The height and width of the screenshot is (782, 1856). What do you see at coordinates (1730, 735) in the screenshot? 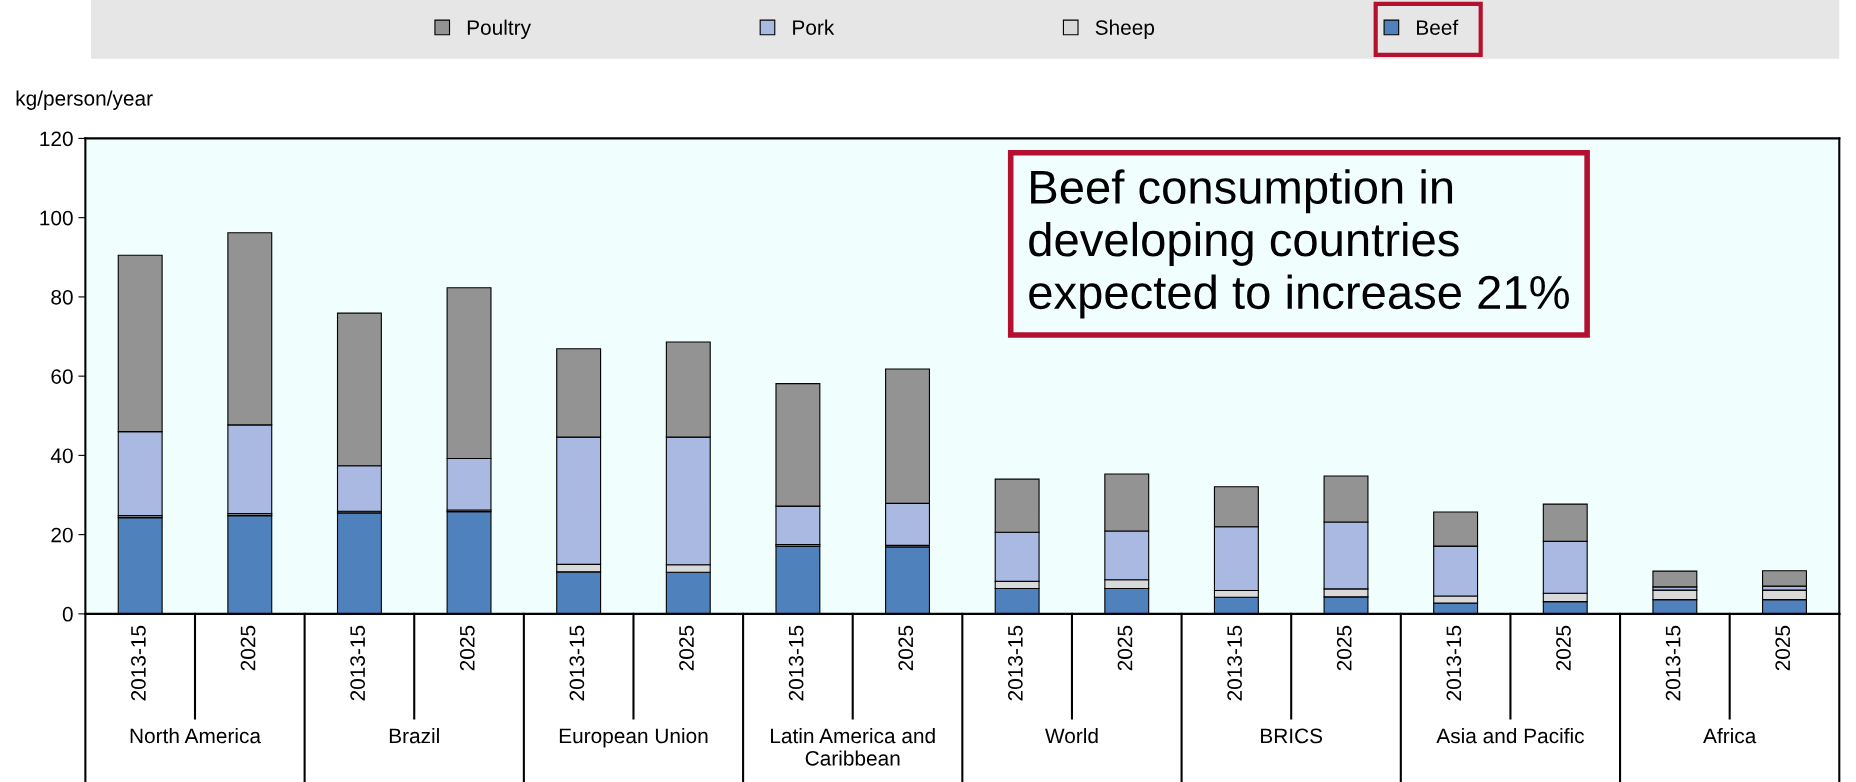
I see `text: Africa` at bounding box center [1730, 735].